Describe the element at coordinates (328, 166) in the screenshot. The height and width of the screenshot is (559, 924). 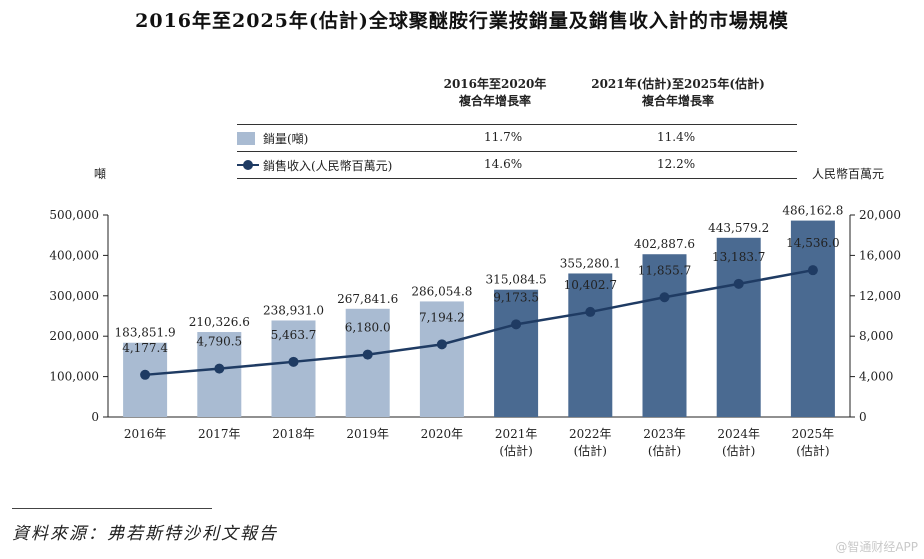
I see `legend-label-revenue: 銷售收入(人民幣百萬元)` at that location.